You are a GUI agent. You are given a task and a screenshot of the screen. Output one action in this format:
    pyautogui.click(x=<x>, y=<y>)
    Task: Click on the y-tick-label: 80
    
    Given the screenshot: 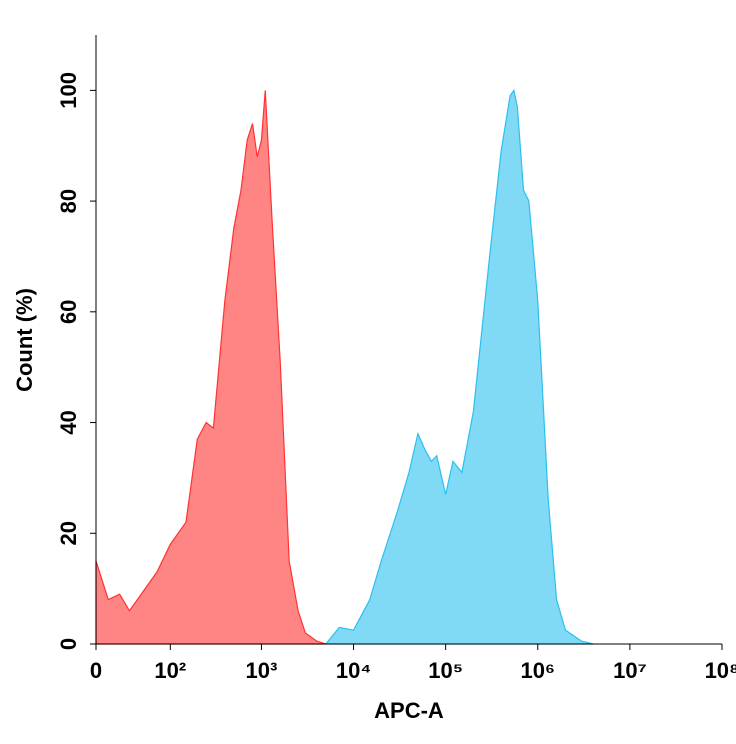 What is the action you would take?
    pyautogui.click(x=68, y=201)
    